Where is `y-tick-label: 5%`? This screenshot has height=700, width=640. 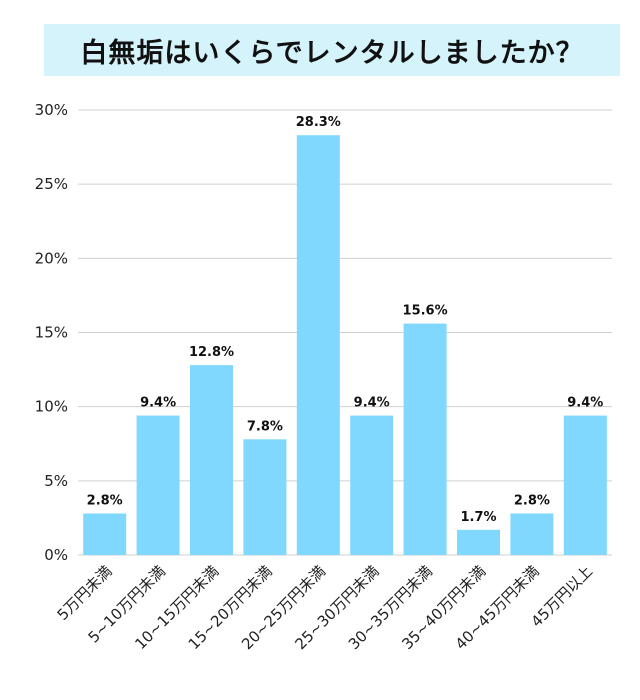
y-tick-label: 5% is located at coordinates (56, 481).